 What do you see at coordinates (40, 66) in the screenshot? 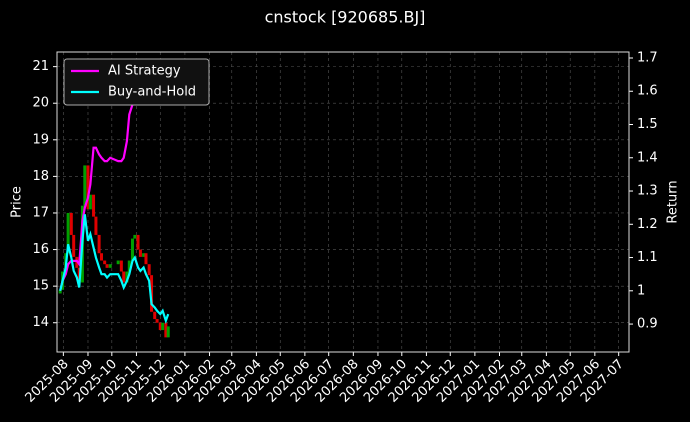
I see `y-tick-label: 21` at bounding box center [40, 66].